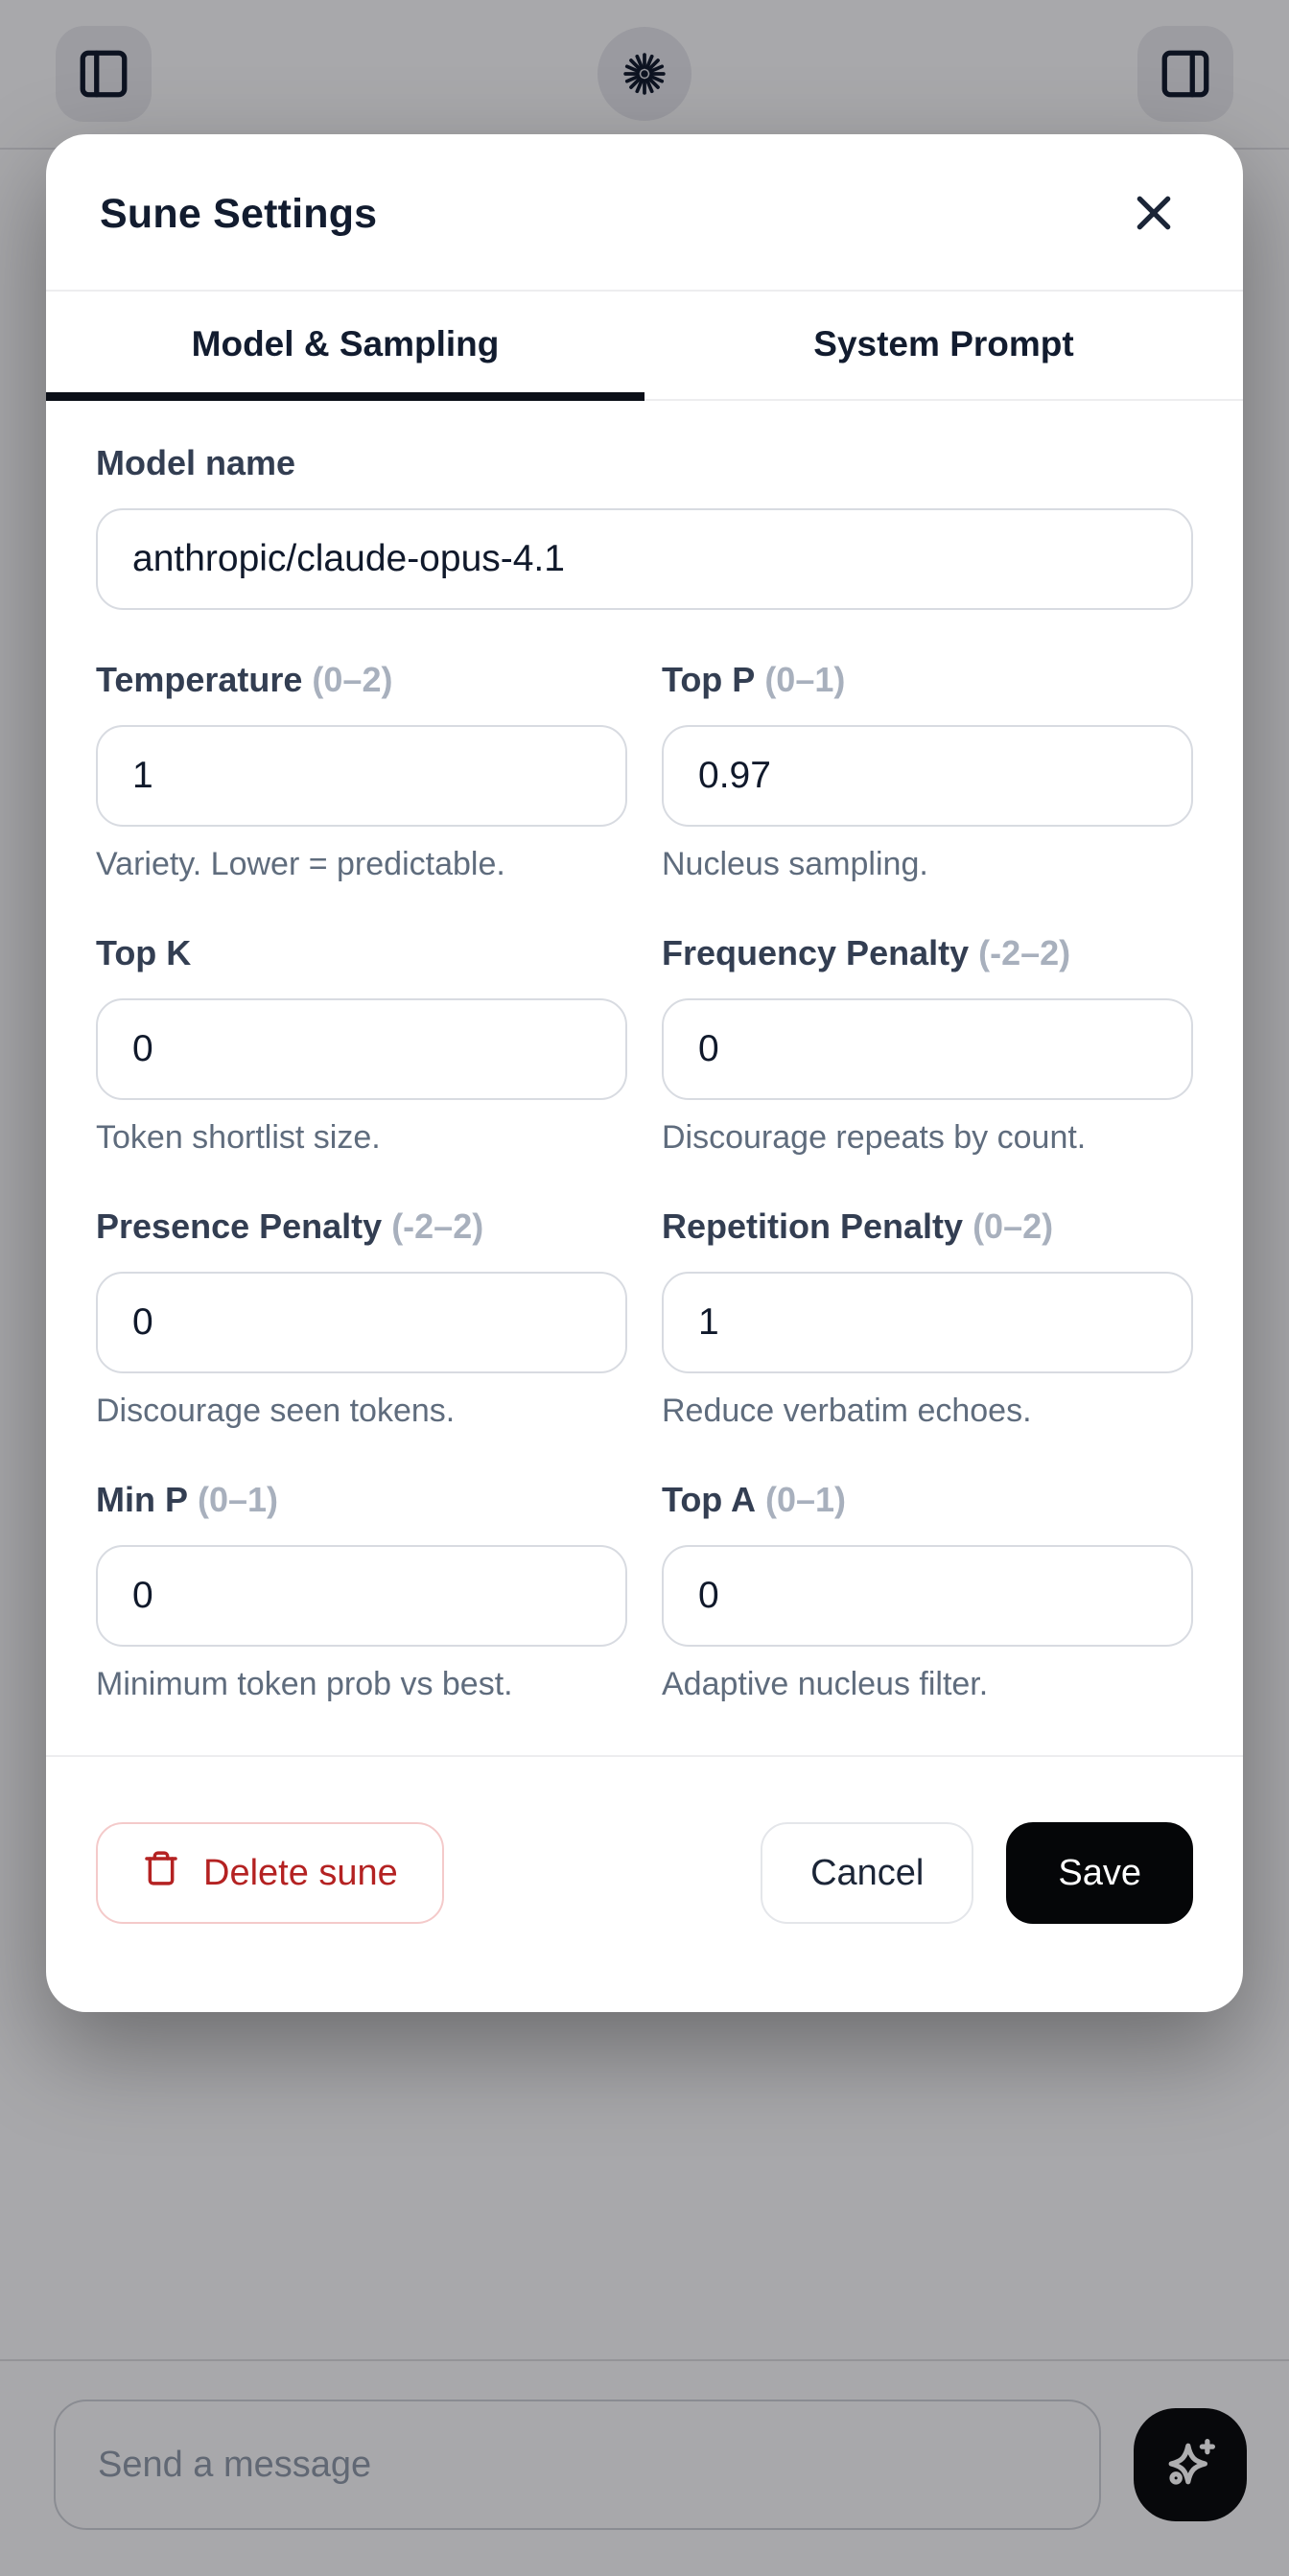  What do you see at coordinates (361, 1049) in the screenshot?
I see `top-k-input` at bounding box center [361, 1049].